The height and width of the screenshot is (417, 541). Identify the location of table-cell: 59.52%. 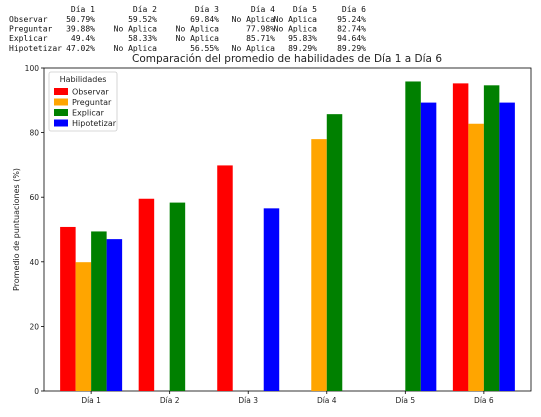
(142, 19).